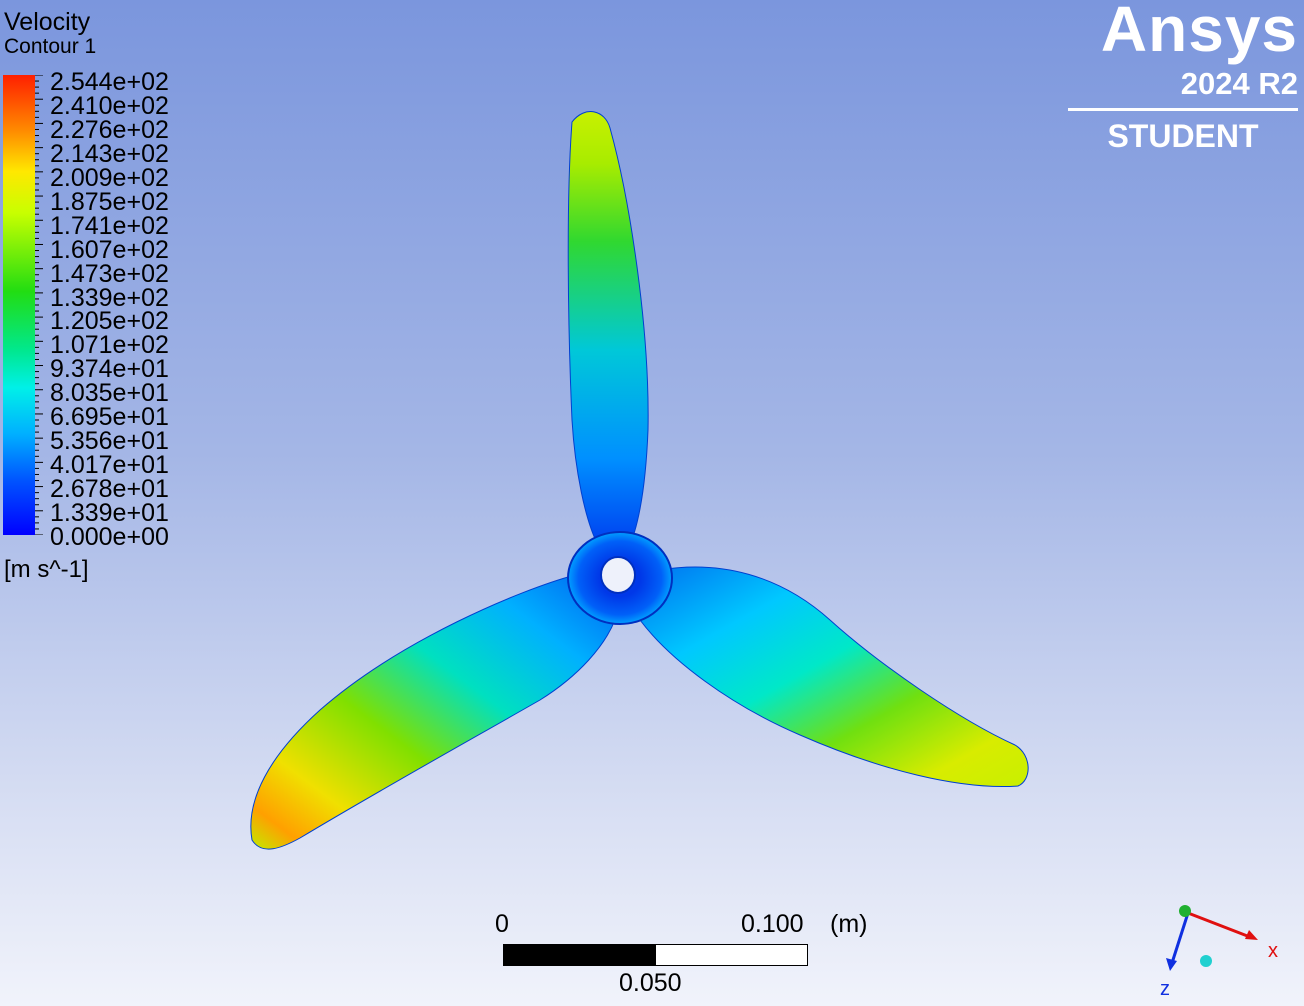 The height and width of the screenshot is (1006, 1304). Describe the element at coordinates (109, 513) in the screenshot. I see `color-bar-label: 1.339e+01` at that location.